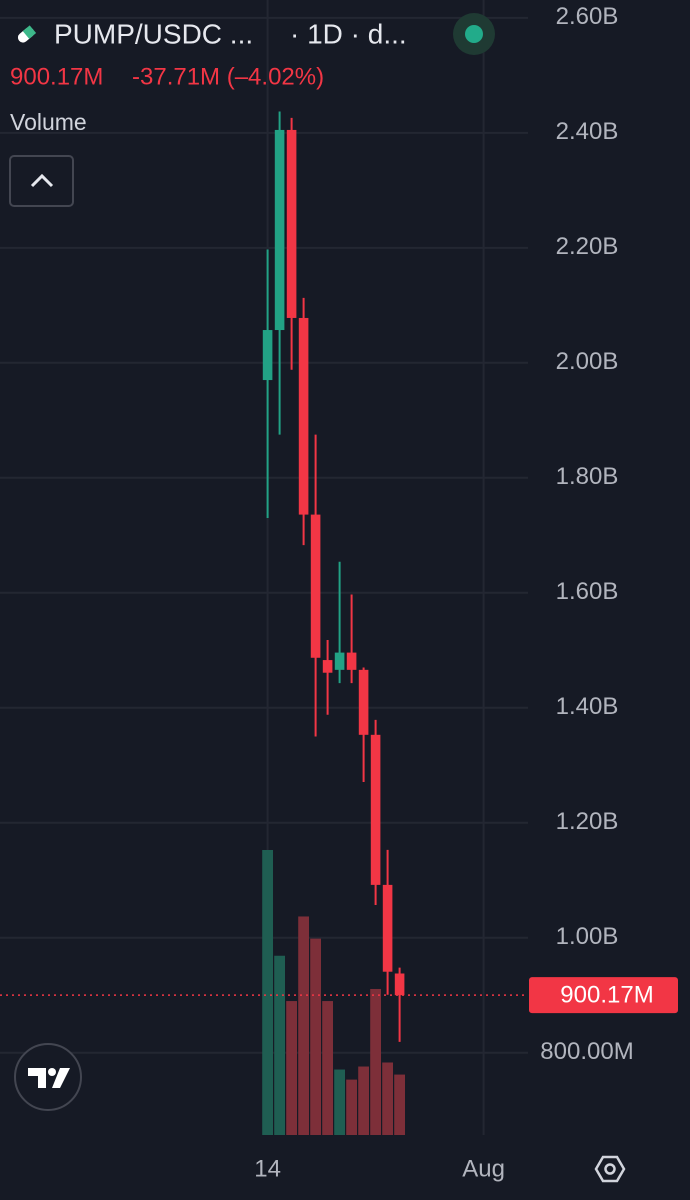 This screenshot has width=690, height=1200. Describe the element at coordinates (587, 706) in the screenshot. I see `y-tick-label: 1.40B` at that location.